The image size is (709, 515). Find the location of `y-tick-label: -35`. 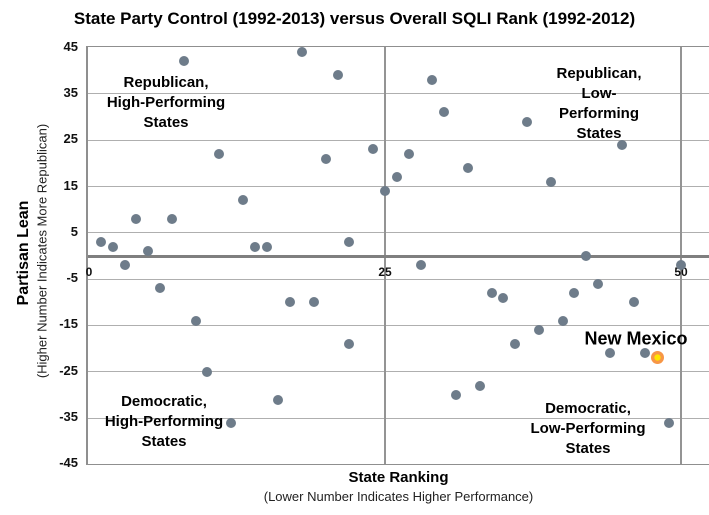

y-tick-label: -35 is located at coordinates (68, 417).